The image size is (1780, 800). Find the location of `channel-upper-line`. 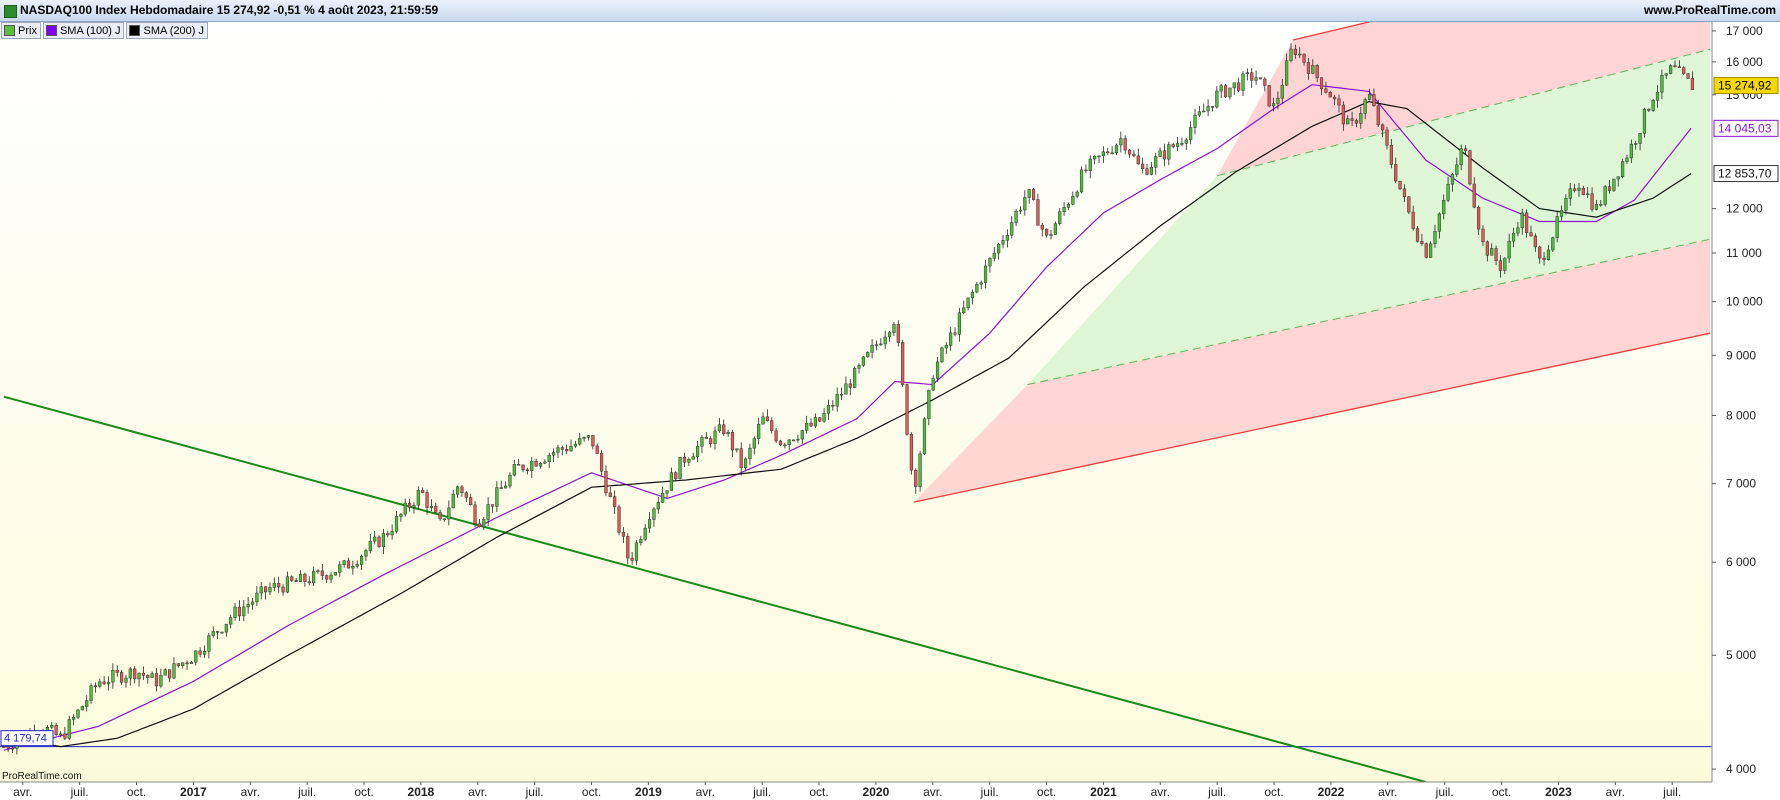

channel-upper-line is located at coordinates (1330, 31).